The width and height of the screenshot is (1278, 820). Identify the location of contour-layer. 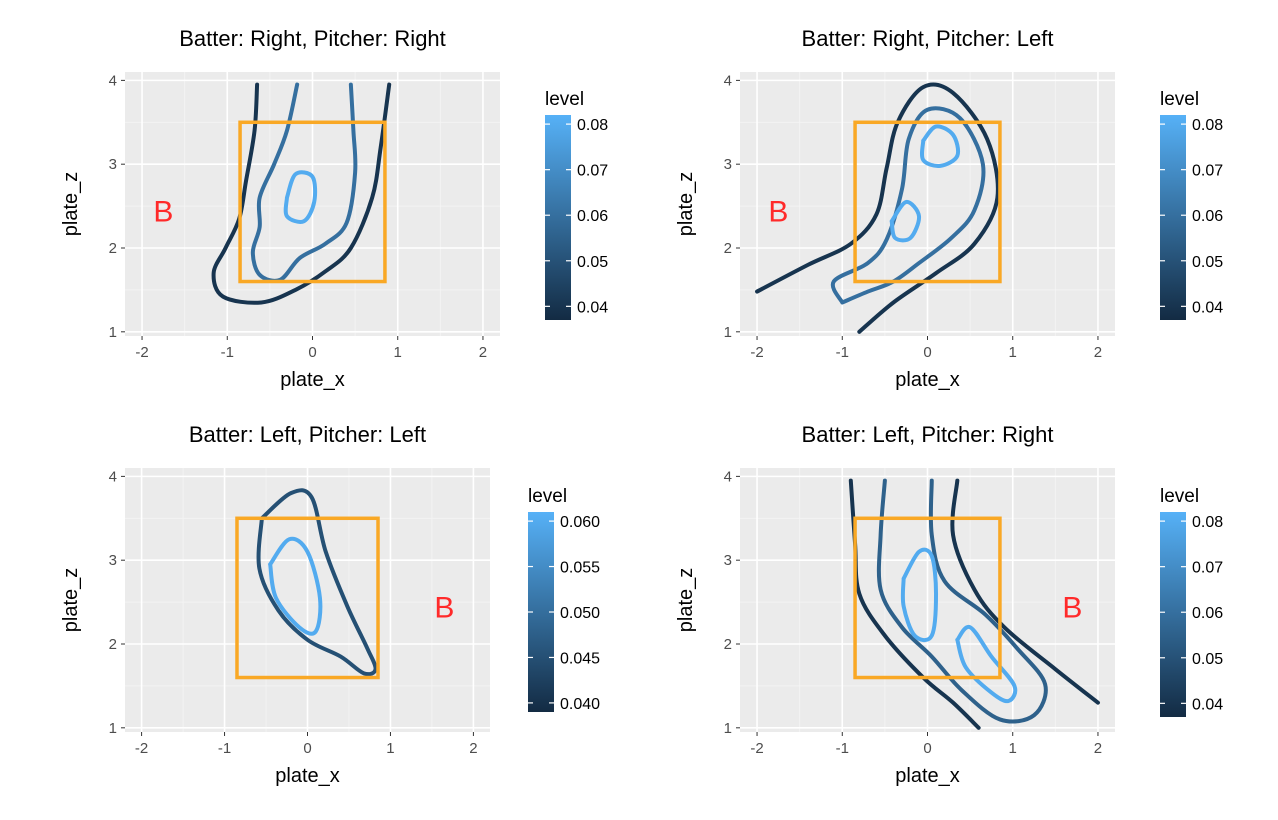
(317, 582).